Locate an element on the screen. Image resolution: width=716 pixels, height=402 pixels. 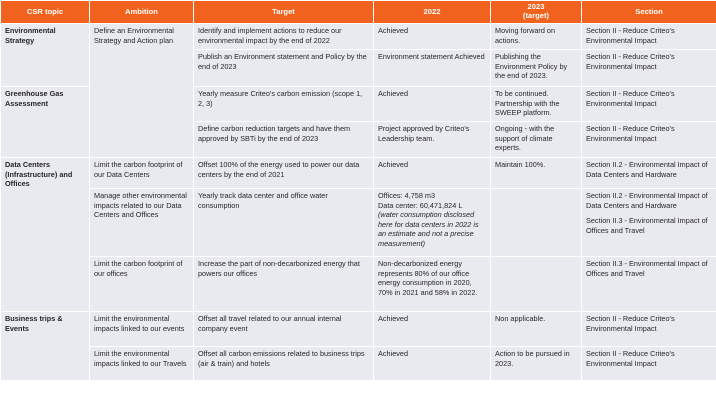
header-2023-year: 2023 is located at coordinates (536, 7).